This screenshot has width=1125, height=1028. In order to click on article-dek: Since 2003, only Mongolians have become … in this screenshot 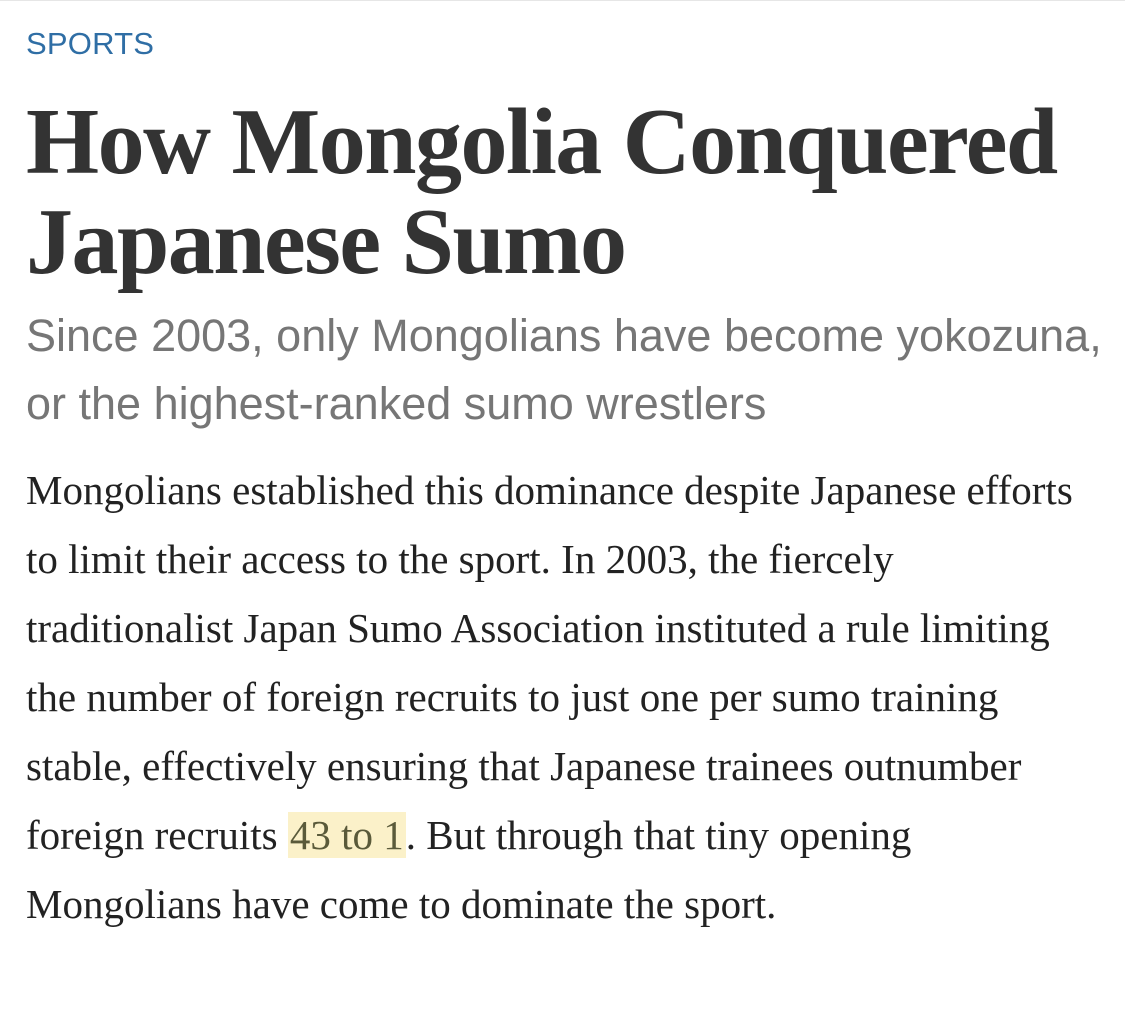, I will do `click(564, 369)`.